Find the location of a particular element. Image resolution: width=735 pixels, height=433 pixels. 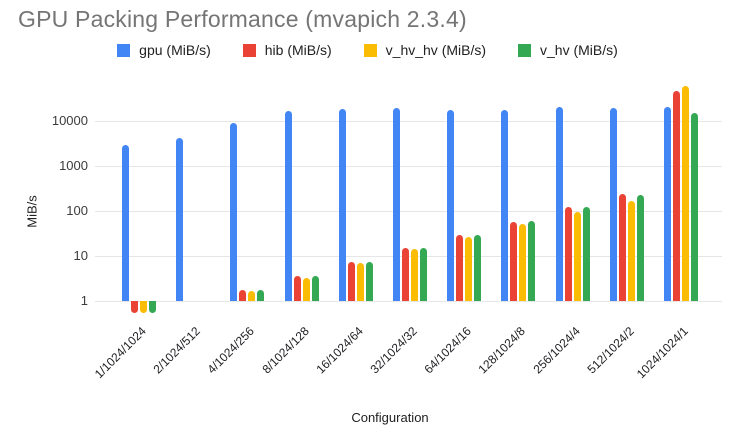

bar-v_hv-64/1024/16 is located at coordinates (478, 268).